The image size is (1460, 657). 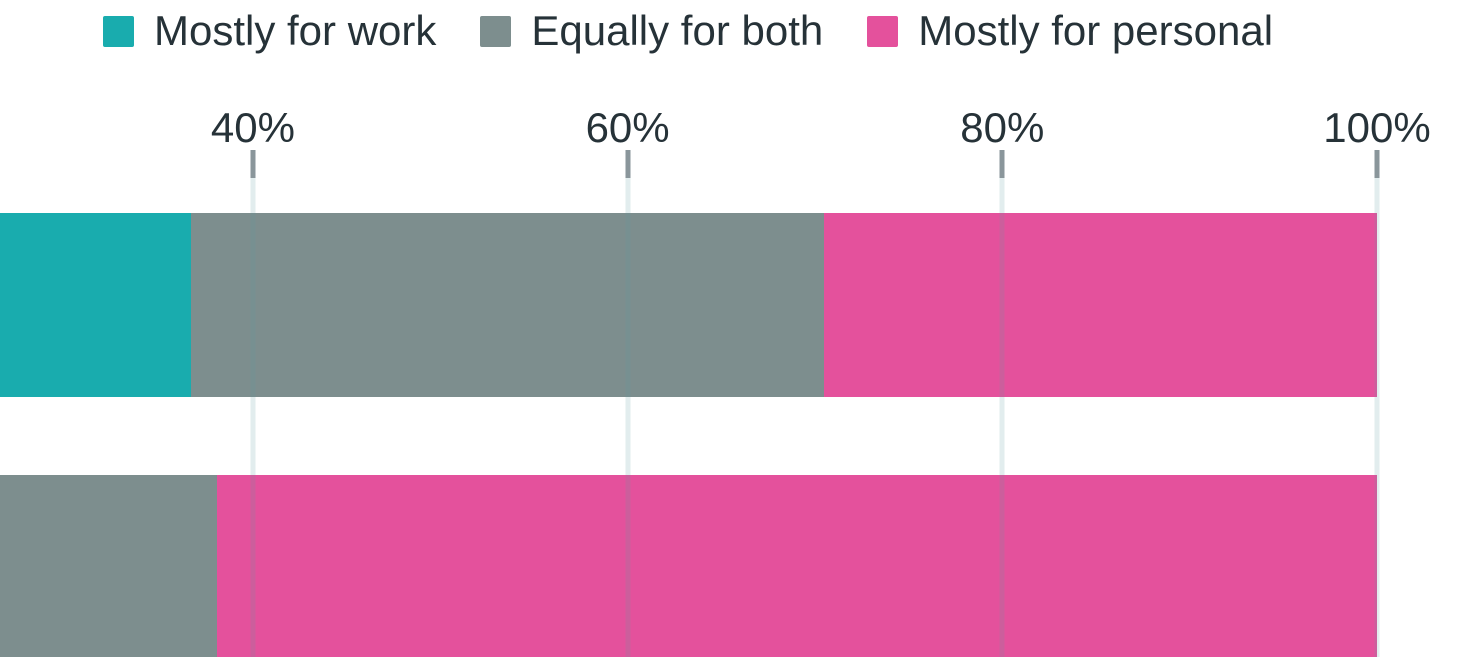 What do you see at coordinates (1096, 30) in the screenshot?
I see `legend-label: Mostly for personal` at bounding box center [1096, 30].